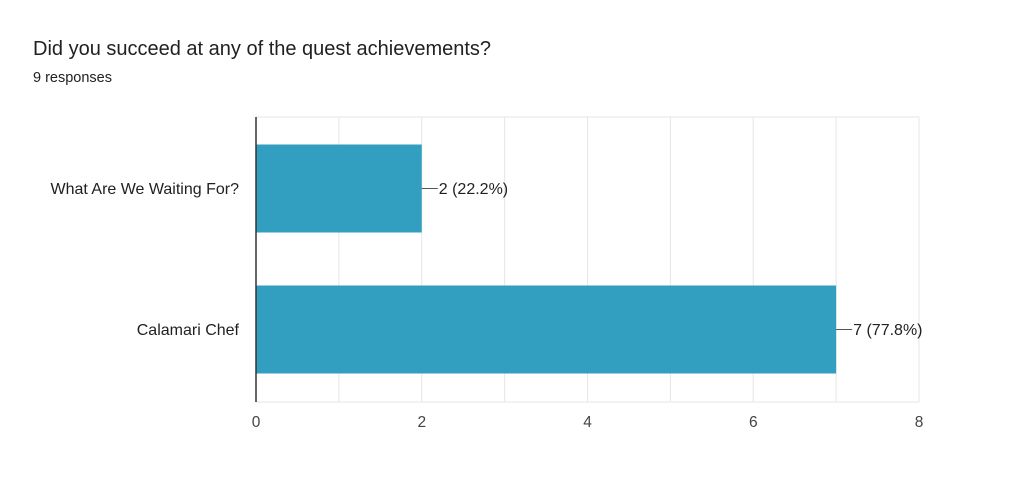 The height and width of the screenshot is (486, 1022). I want to click on x-tick-label-0: 0, so click(256, 422).